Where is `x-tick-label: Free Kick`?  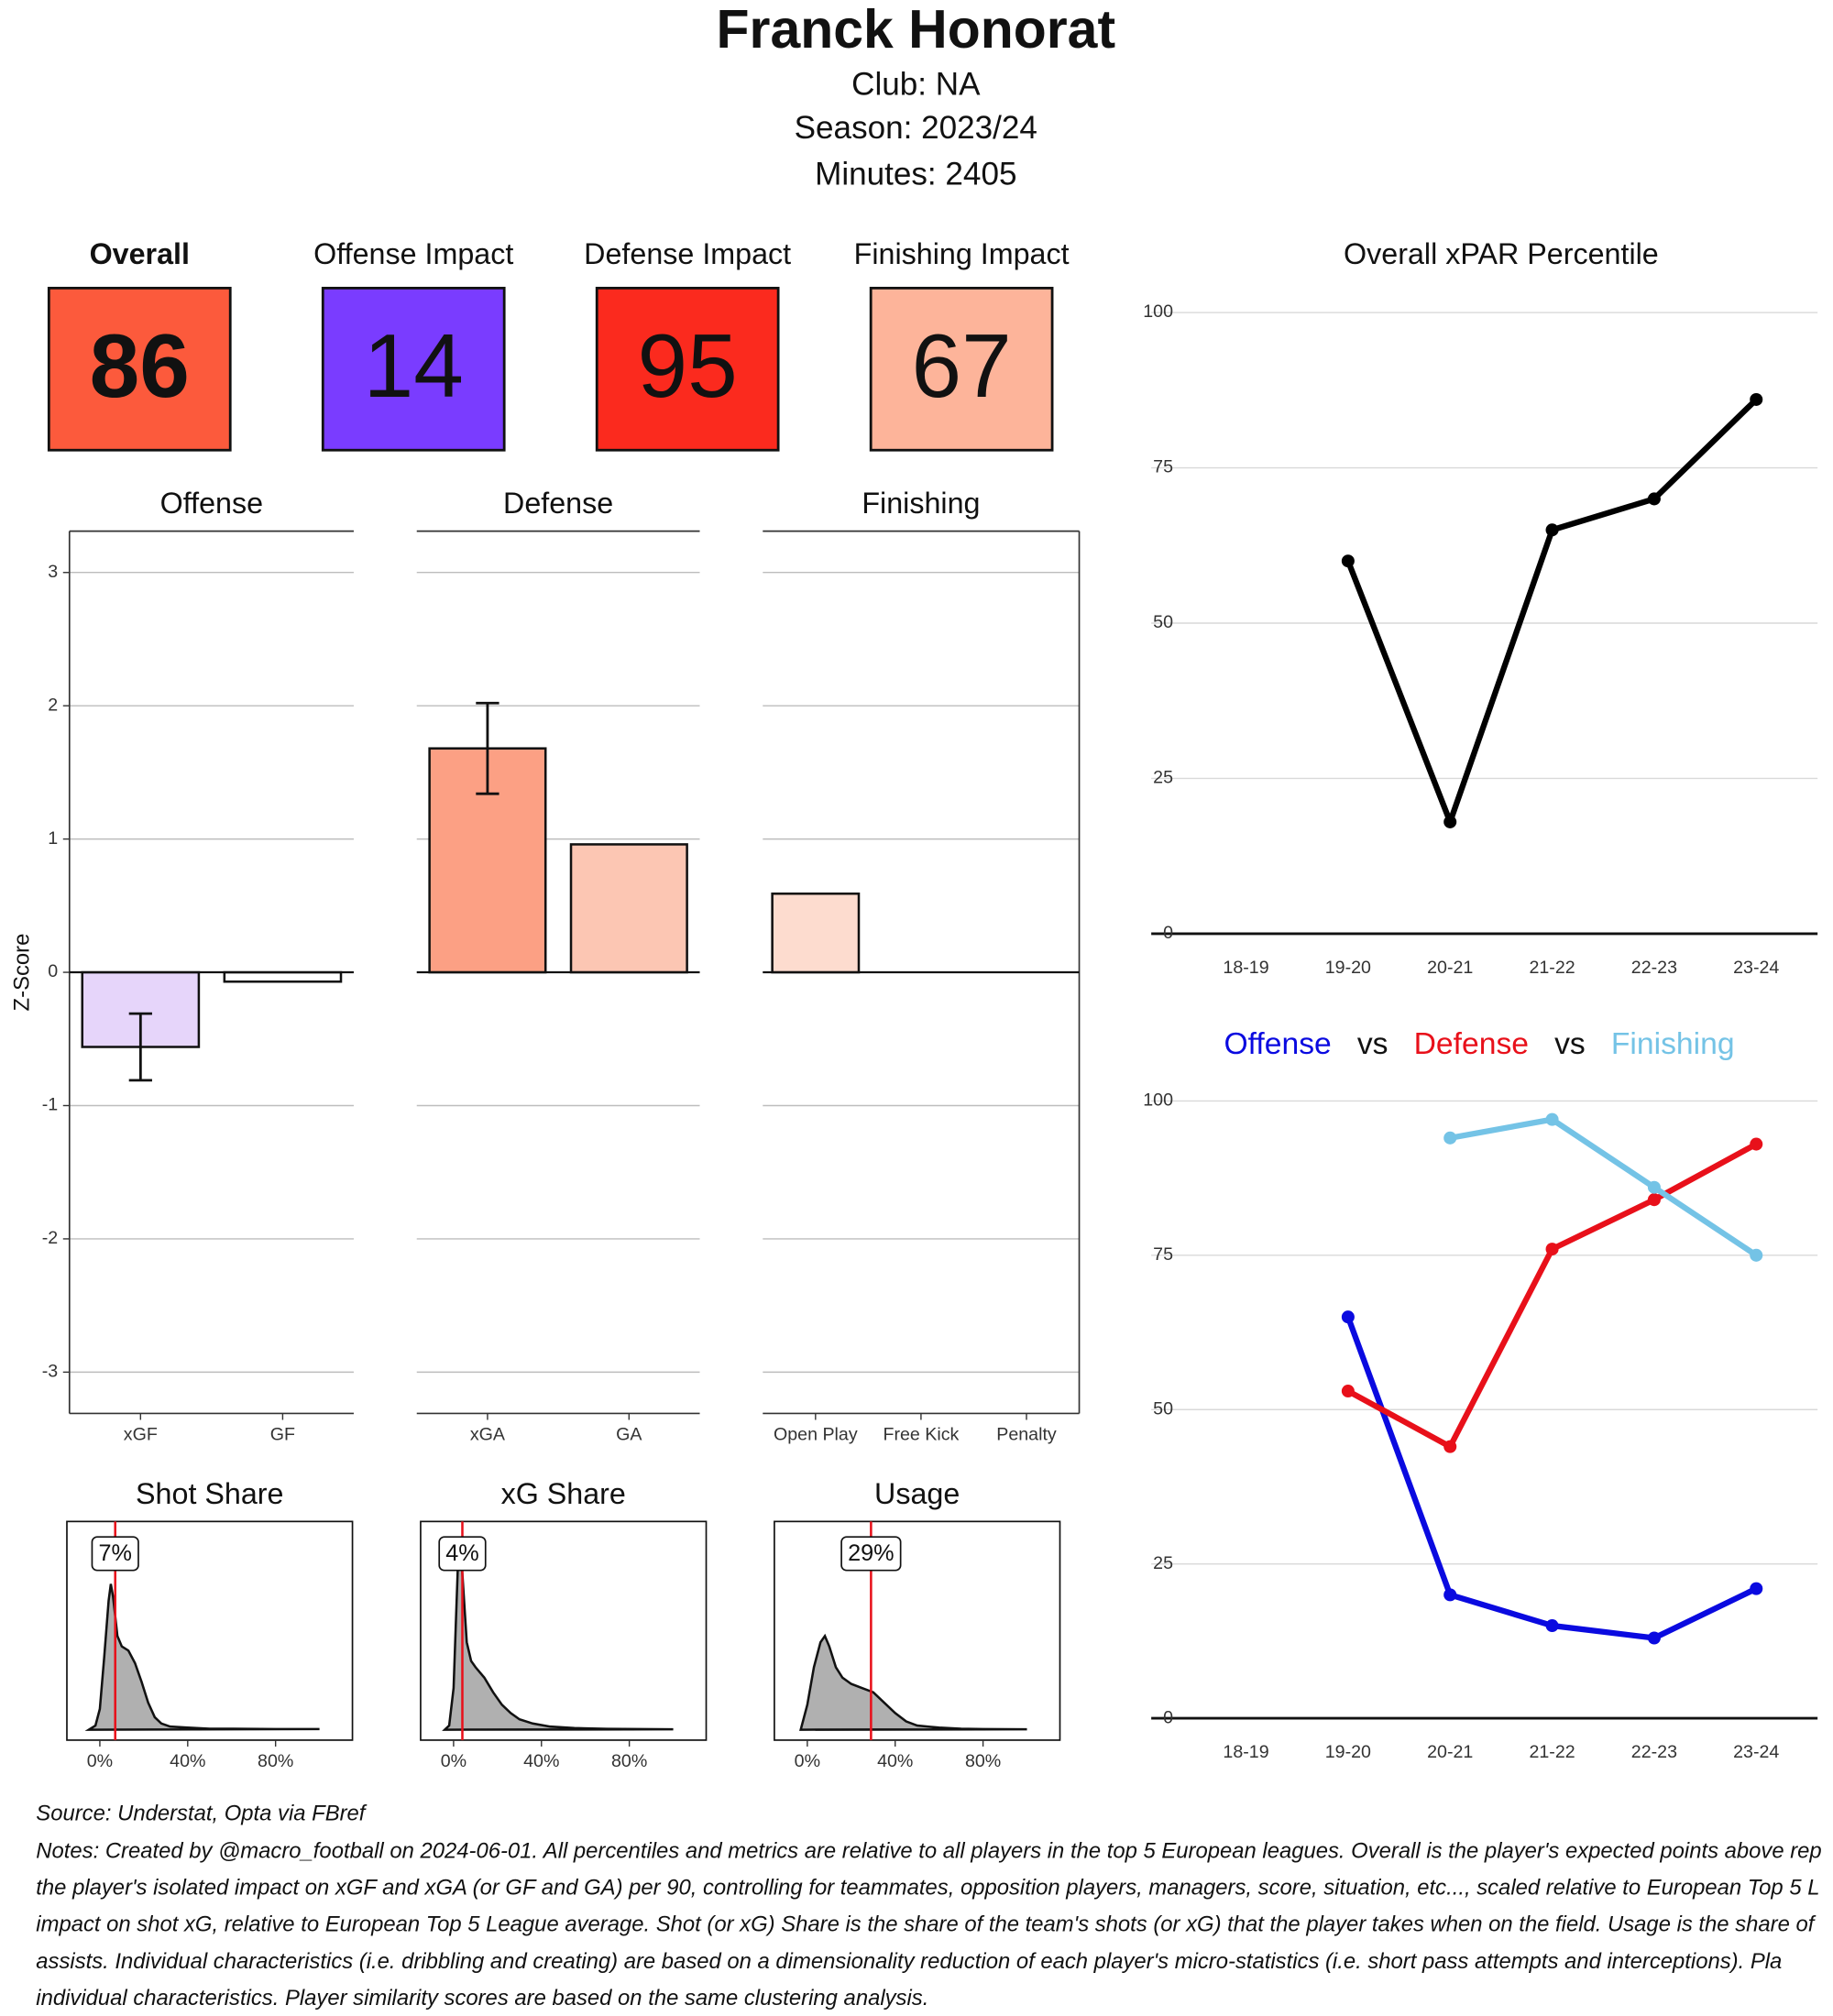 x-tick-label: Free Kick is located at coordinates (921, 1435).